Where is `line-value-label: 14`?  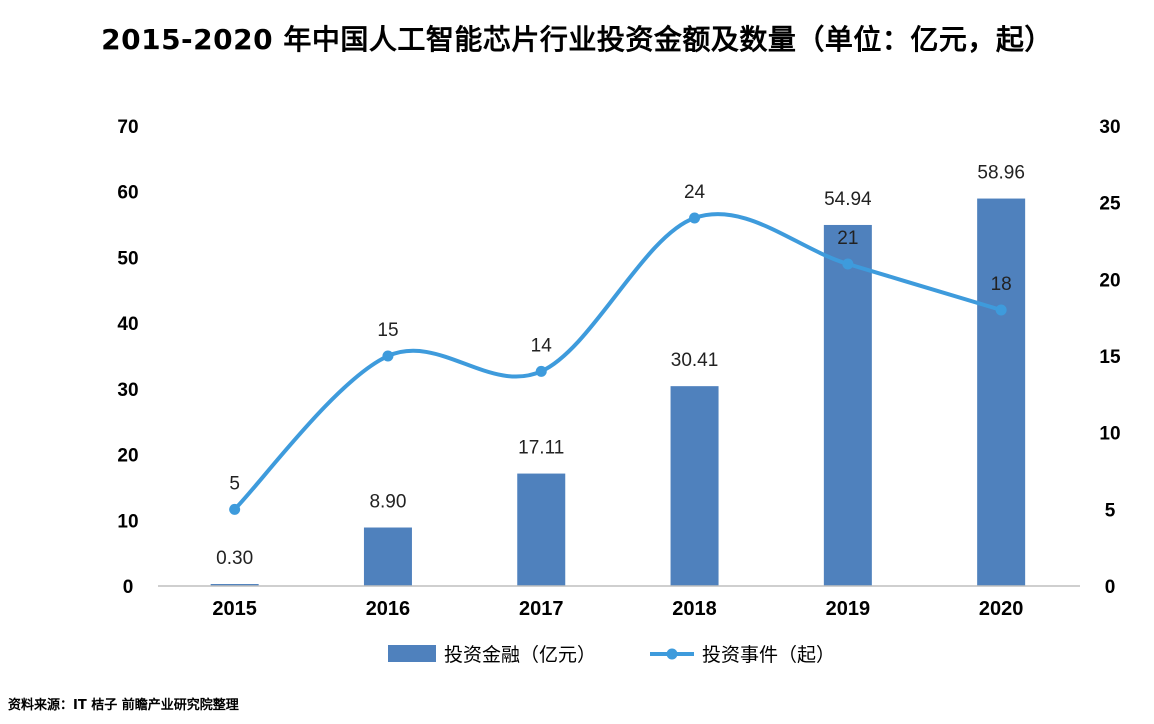
line-value-label: 14 is located at coordinates (542, 345).